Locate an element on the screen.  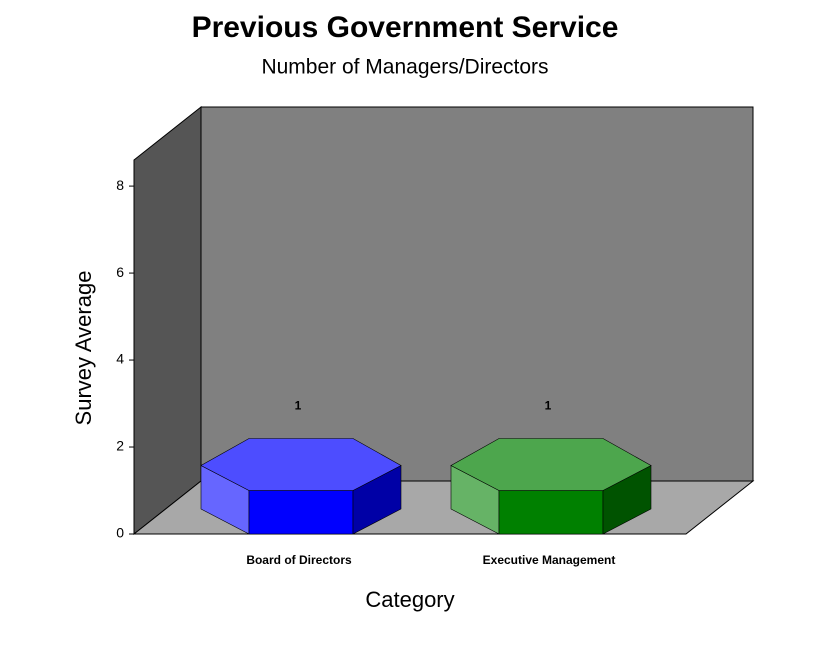
x-axis-title: Category is located at coordinates (409, 599).